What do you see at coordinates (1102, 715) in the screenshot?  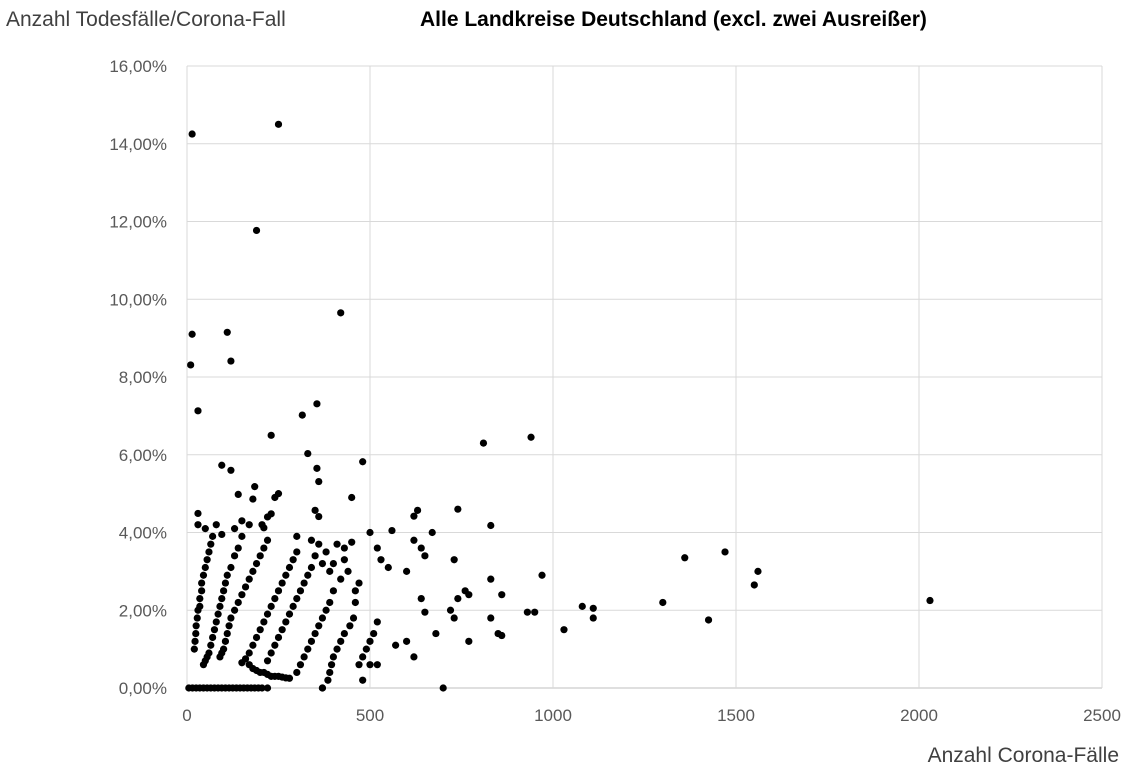 I see `x-tick-label: 2500` at bounding box center [1102, 715].